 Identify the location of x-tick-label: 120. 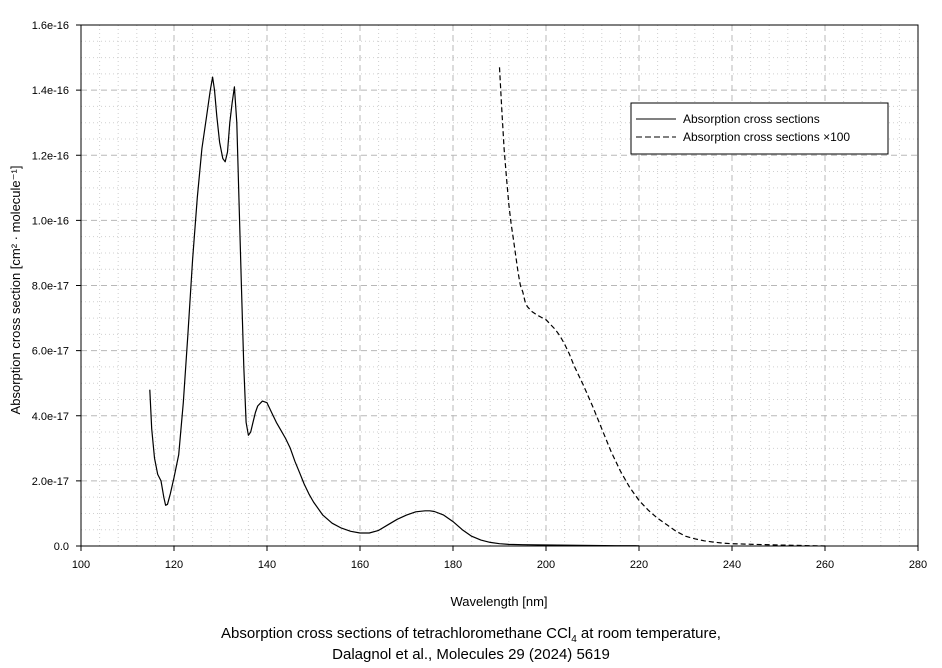
(174, 565).